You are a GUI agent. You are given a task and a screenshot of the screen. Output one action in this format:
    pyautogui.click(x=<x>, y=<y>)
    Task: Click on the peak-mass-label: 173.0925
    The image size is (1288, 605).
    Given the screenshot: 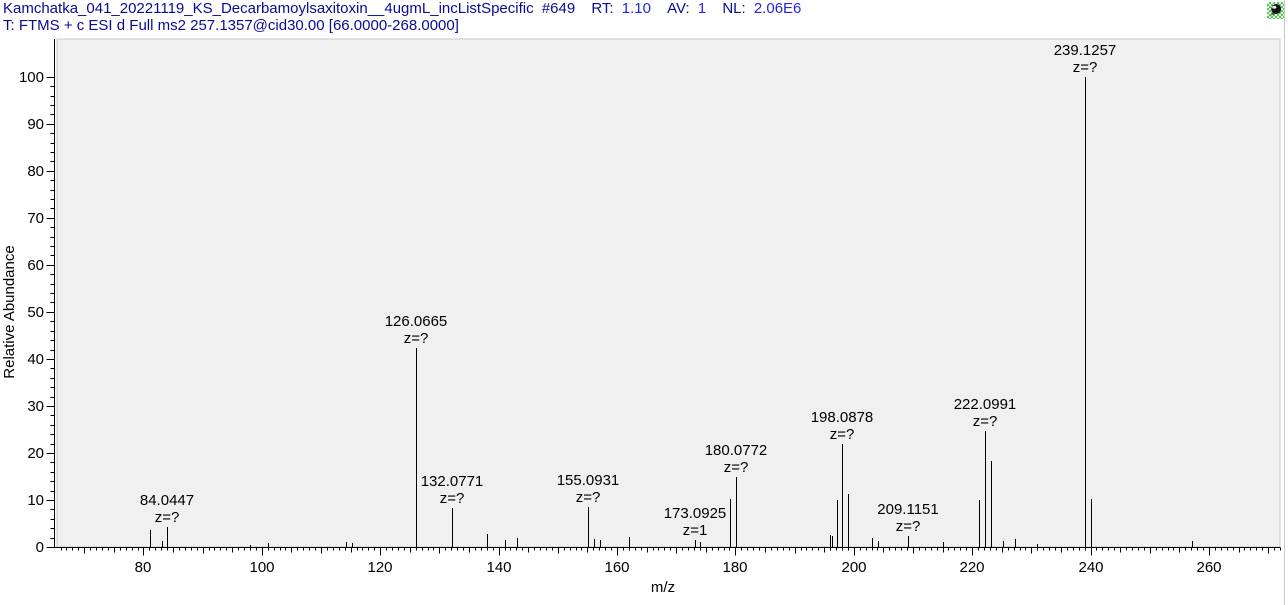 What is the action you would take?
    pyautogui.click(x=695, y=513)
    